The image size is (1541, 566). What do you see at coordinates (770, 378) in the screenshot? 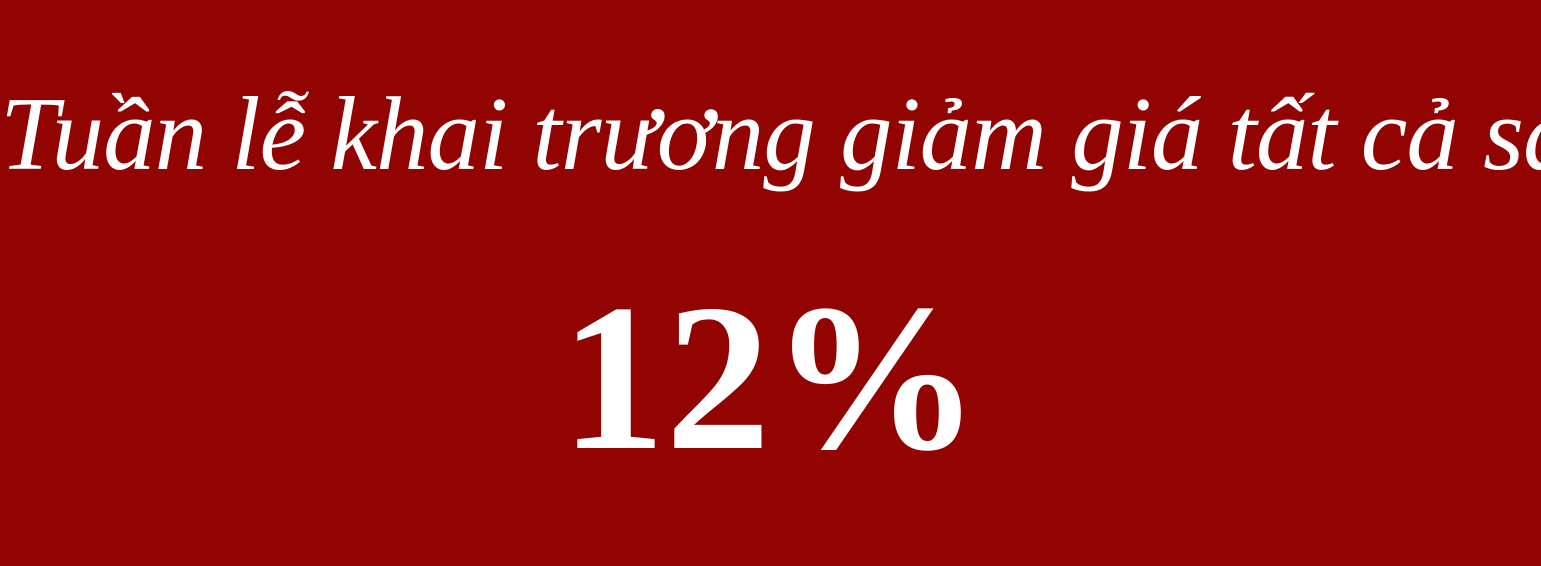
I see `discount-percentage: 12%` at bounding box center [770, 378].